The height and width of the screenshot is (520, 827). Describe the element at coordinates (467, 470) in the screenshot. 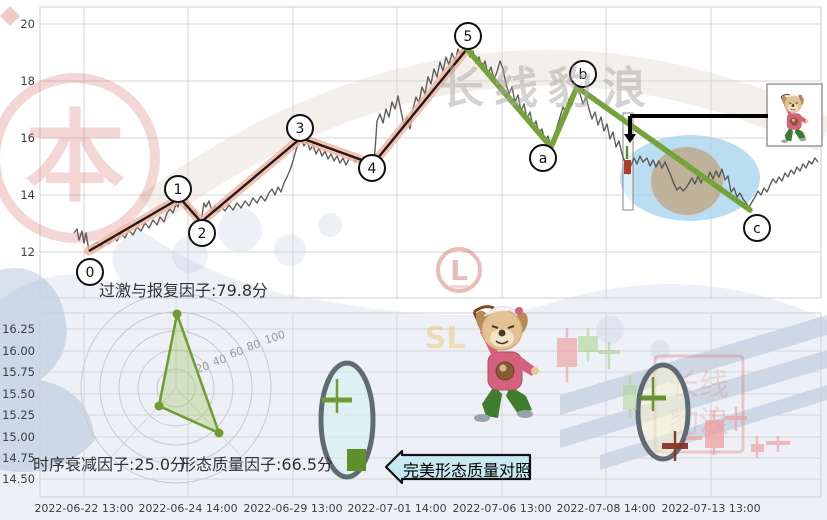

I see `callout-label: 完美形态质量对照` at that location.